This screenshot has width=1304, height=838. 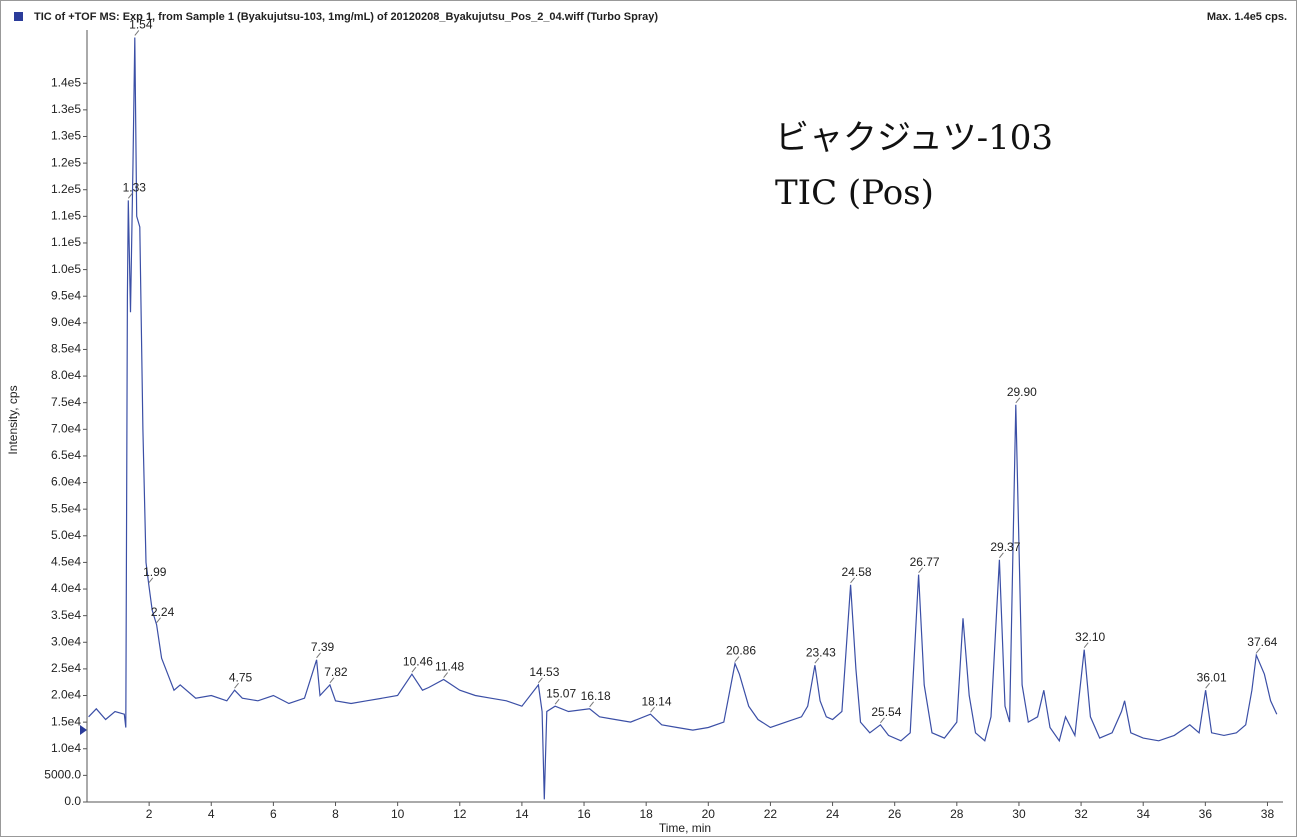 What do you see at coordinates (149, 814) in the screenshot?
I see `x-tick-label: 2` at bounding box center [149, 814].